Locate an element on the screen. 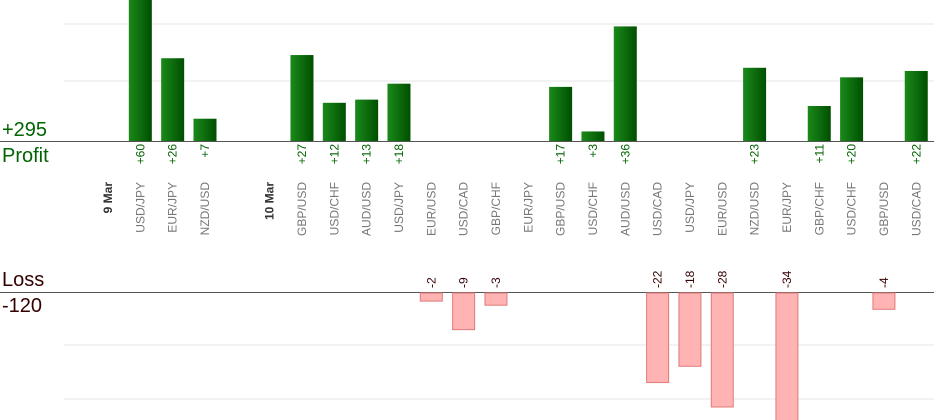 Image resolution: width=934 pixels, height=420 pixels. profit-value-label: +36 is located at coordinates (625, 154).